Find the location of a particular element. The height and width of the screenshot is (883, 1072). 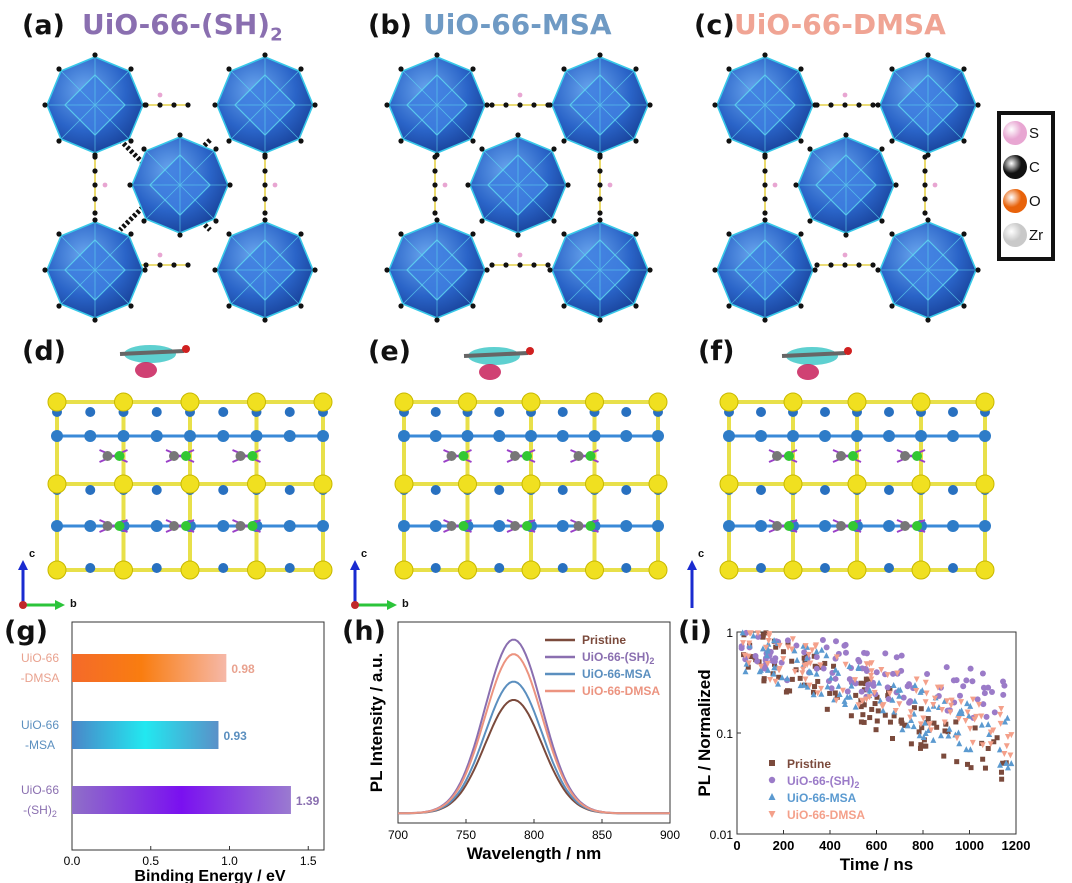

panel-g-label: (g) is located at coordinates (26, 631).